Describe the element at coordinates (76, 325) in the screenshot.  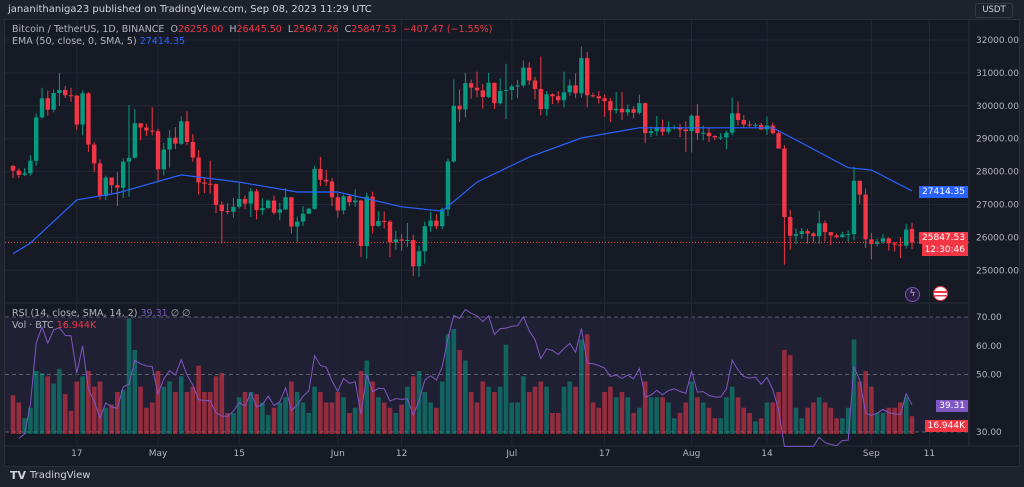
I see `volume-value: 16.944K` at that location.